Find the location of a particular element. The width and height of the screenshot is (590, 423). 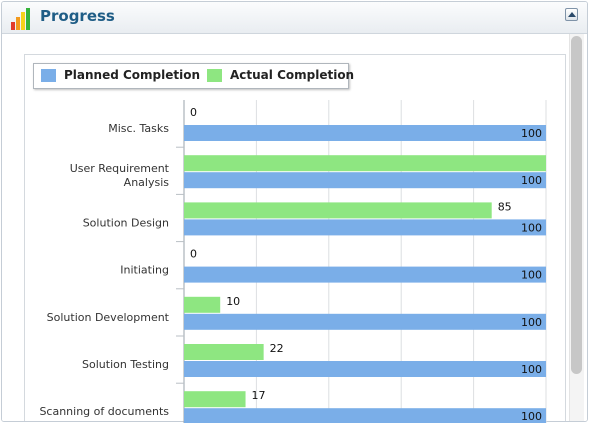

panel-header: Progress is located at coordinates (294, 18).